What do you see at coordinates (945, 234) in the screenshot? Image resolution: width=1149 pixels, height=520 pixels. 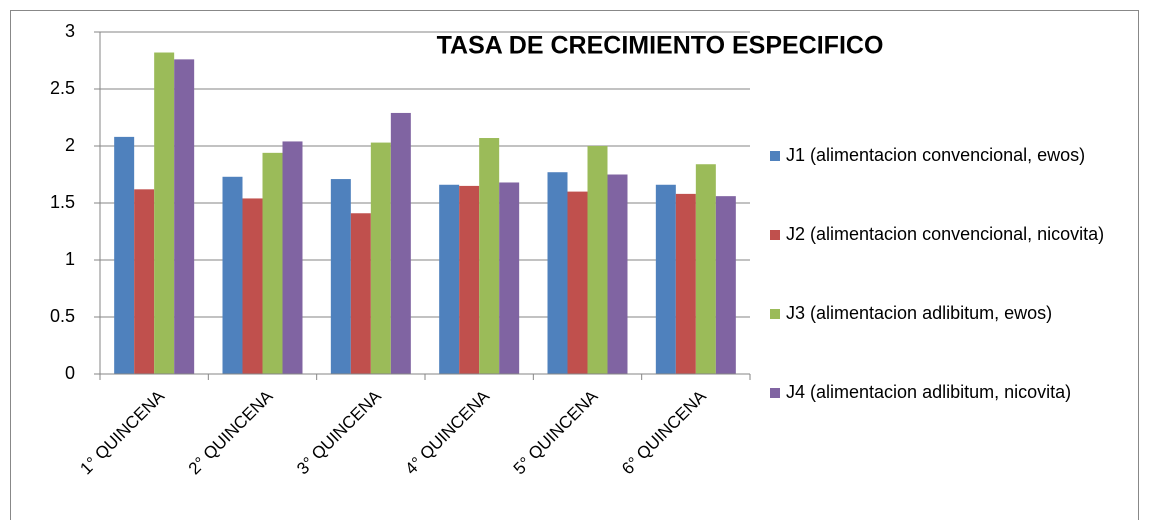 I see `legend-label: J2 (alimentacion convencional, nicovita)` at bounding box center [945, 234].